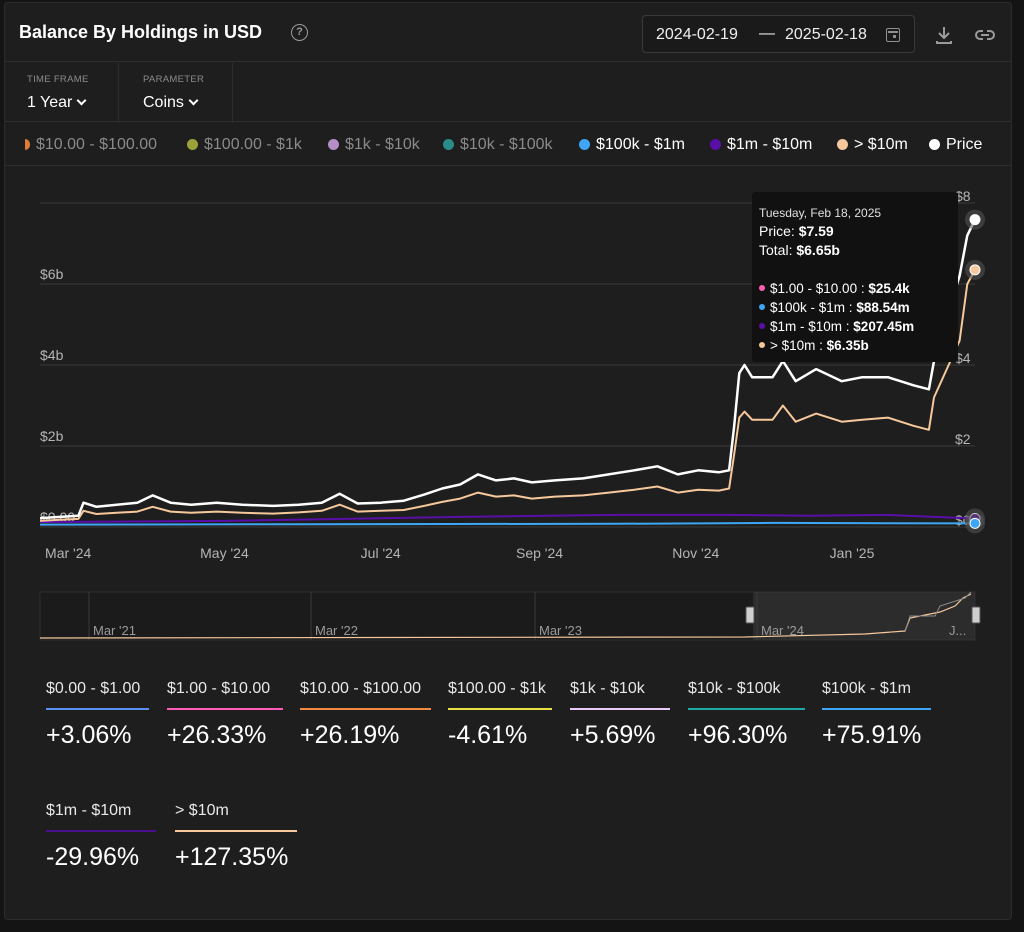 The image size is (1024, 932). What do you see at coordinates (299, 32) in the screenshot?
I see `help-icon: ?` at bounding box center [299, 32].